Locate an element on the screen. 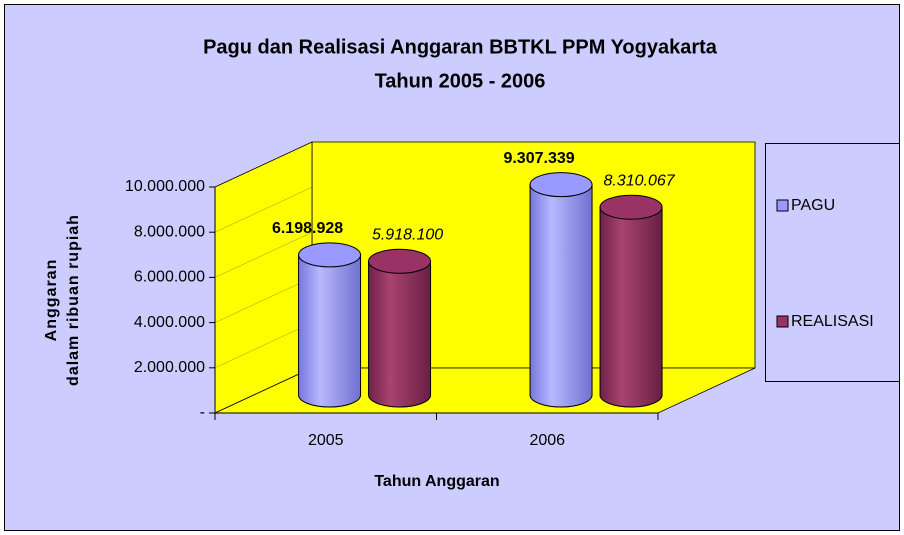  y-axis-label: dalam ribuan rupiah is located at coordinates (73, 300).